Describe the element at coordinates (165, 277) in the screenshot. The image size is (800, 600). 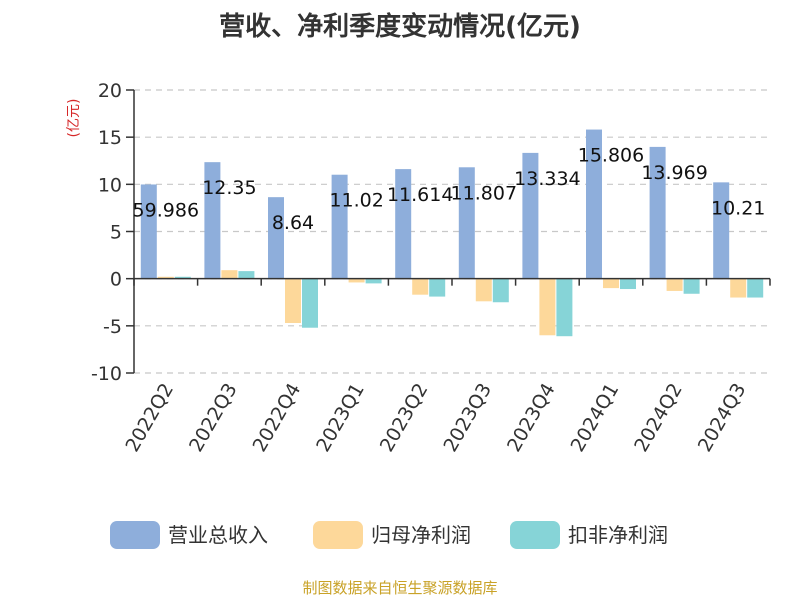
I see `bar-2022Q2-s1` at that location.